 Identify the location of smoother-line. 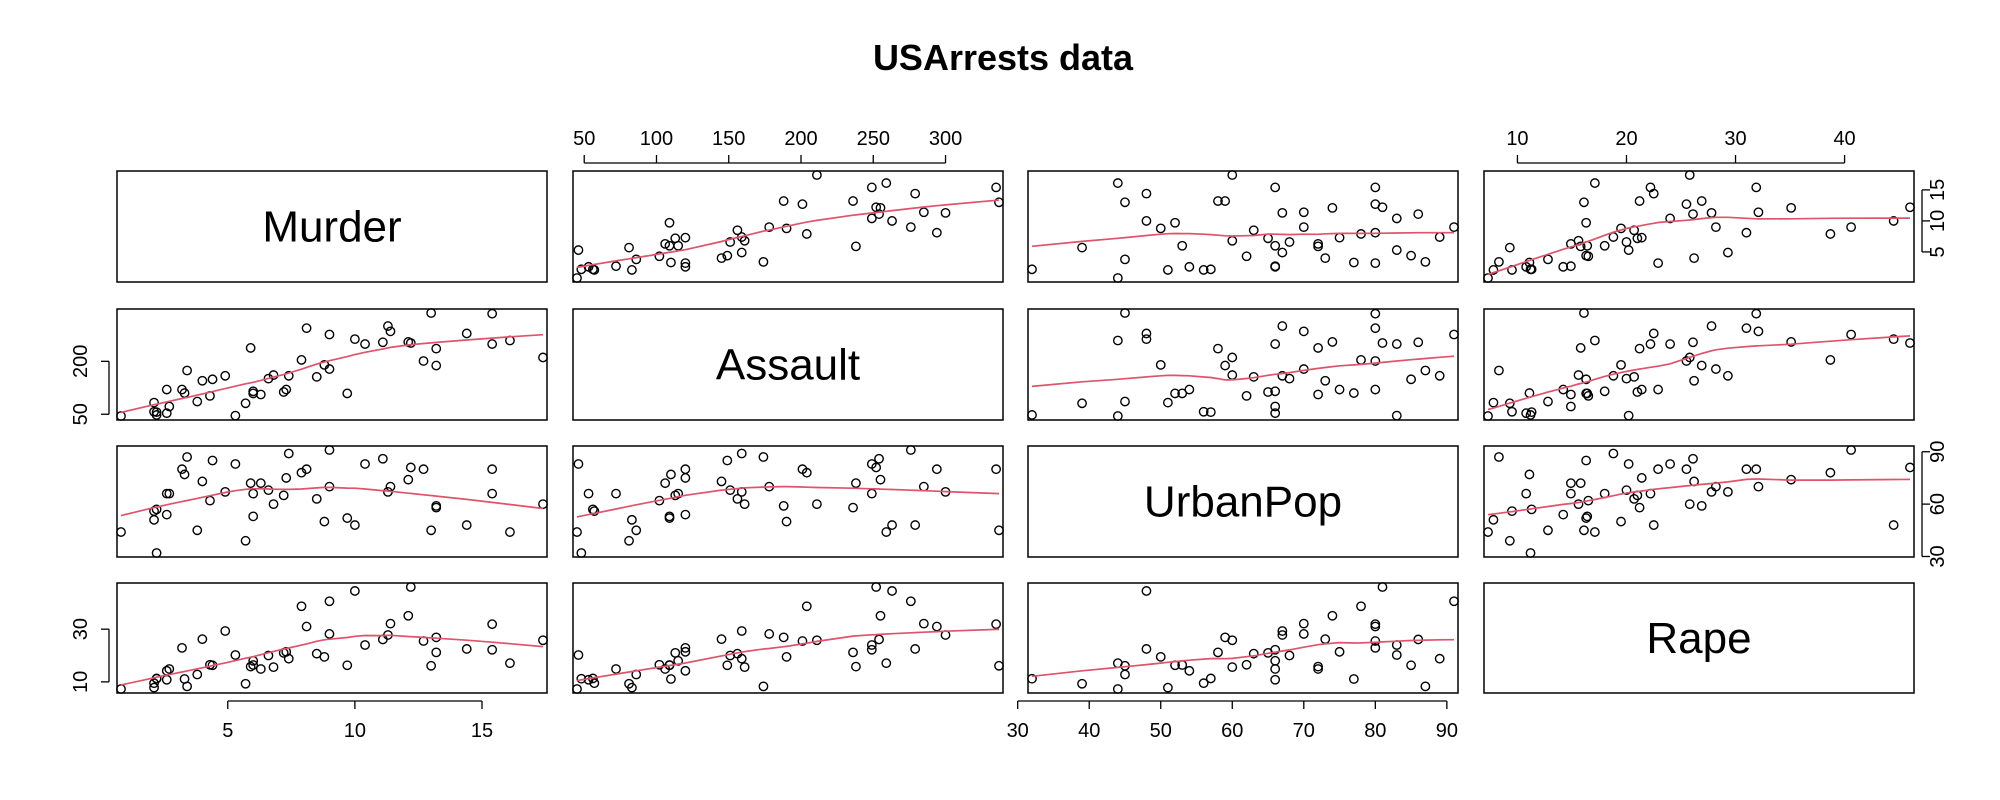
(787, 655).